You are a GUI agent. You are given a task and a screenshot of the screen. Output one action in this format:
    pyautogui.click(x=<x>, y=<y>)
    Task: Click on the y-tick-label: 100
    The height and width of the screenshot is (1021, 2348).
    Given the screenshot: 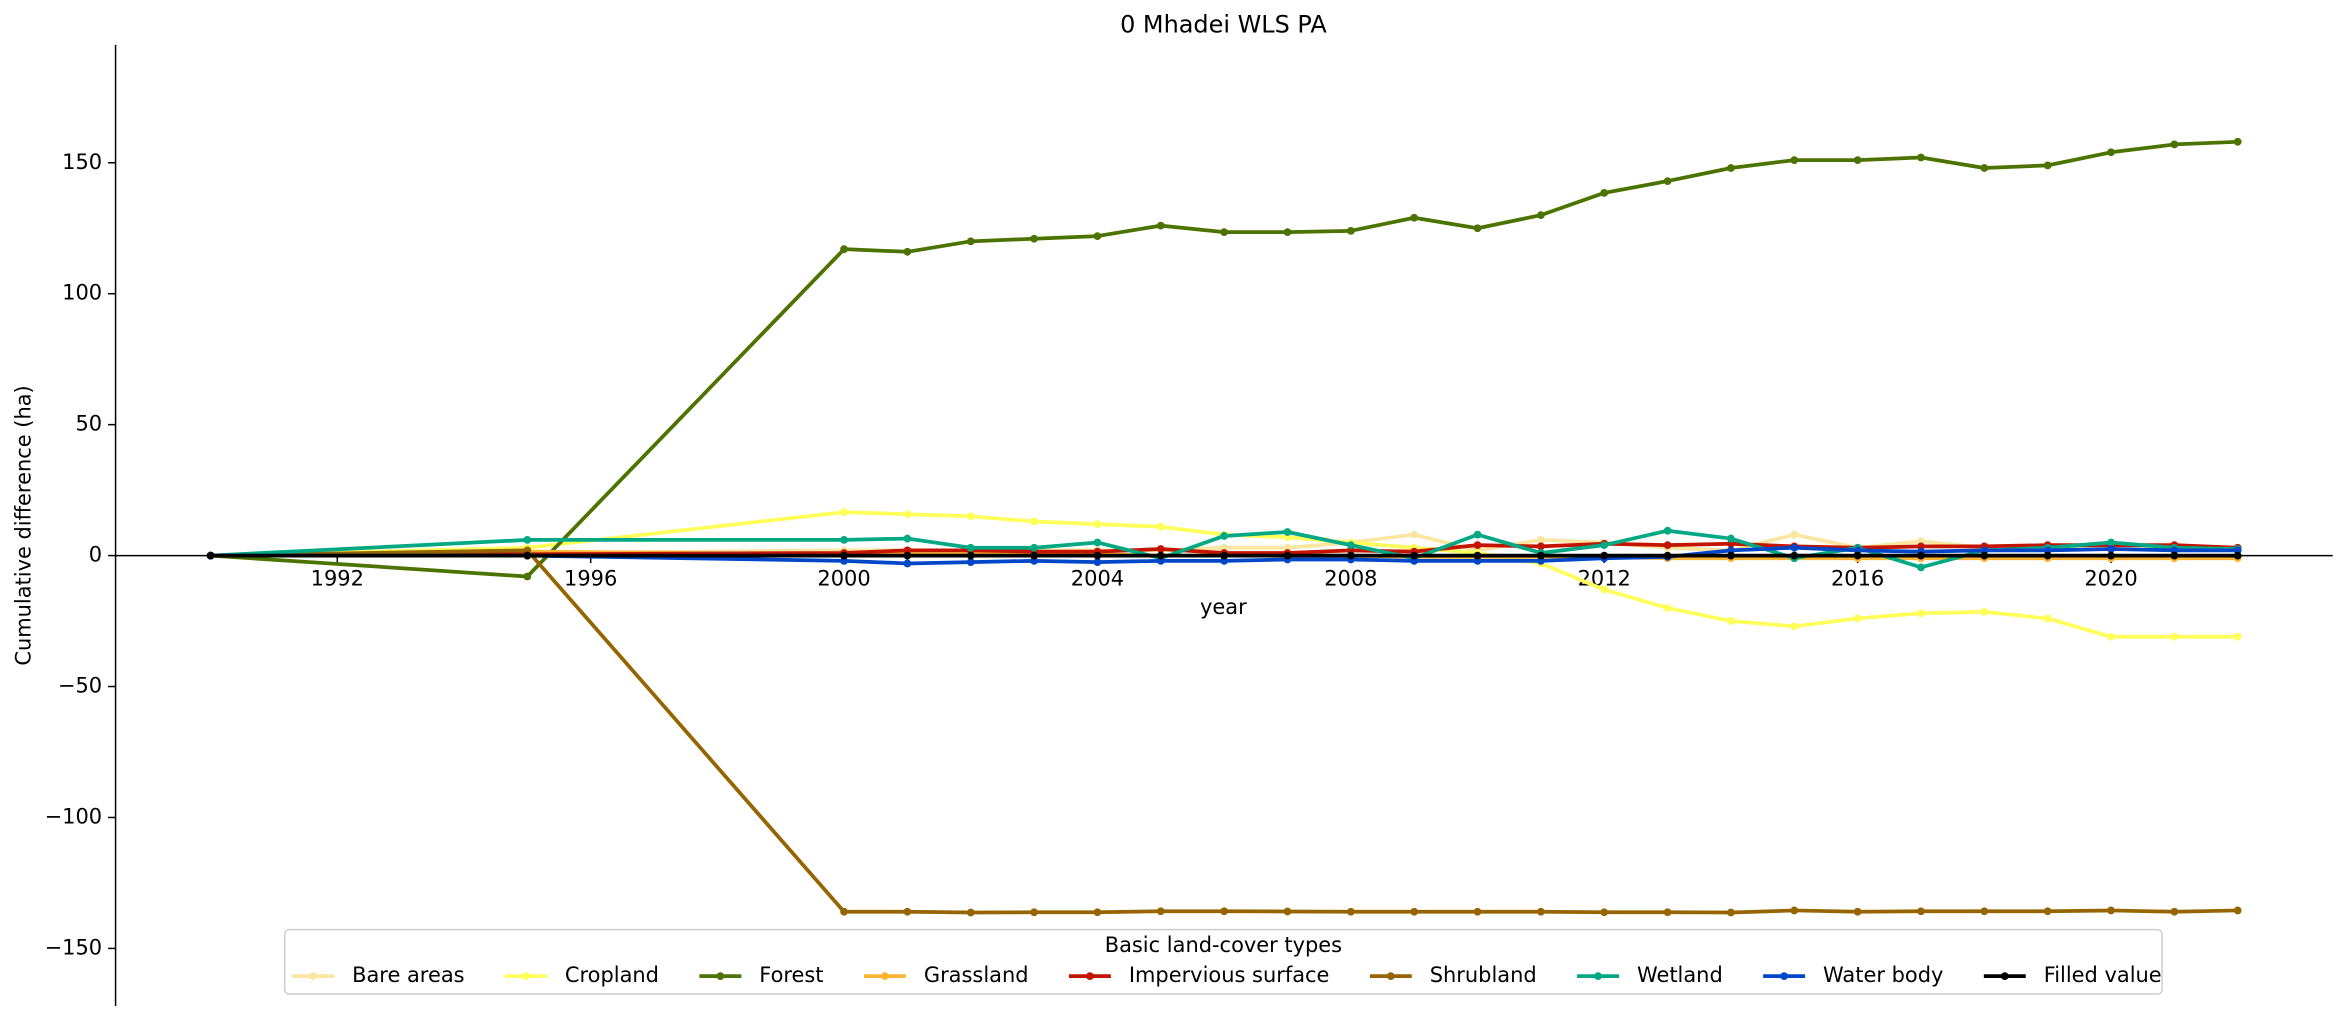 What is the action you would take?
    pyautogui.click(x=82, y=293)
    